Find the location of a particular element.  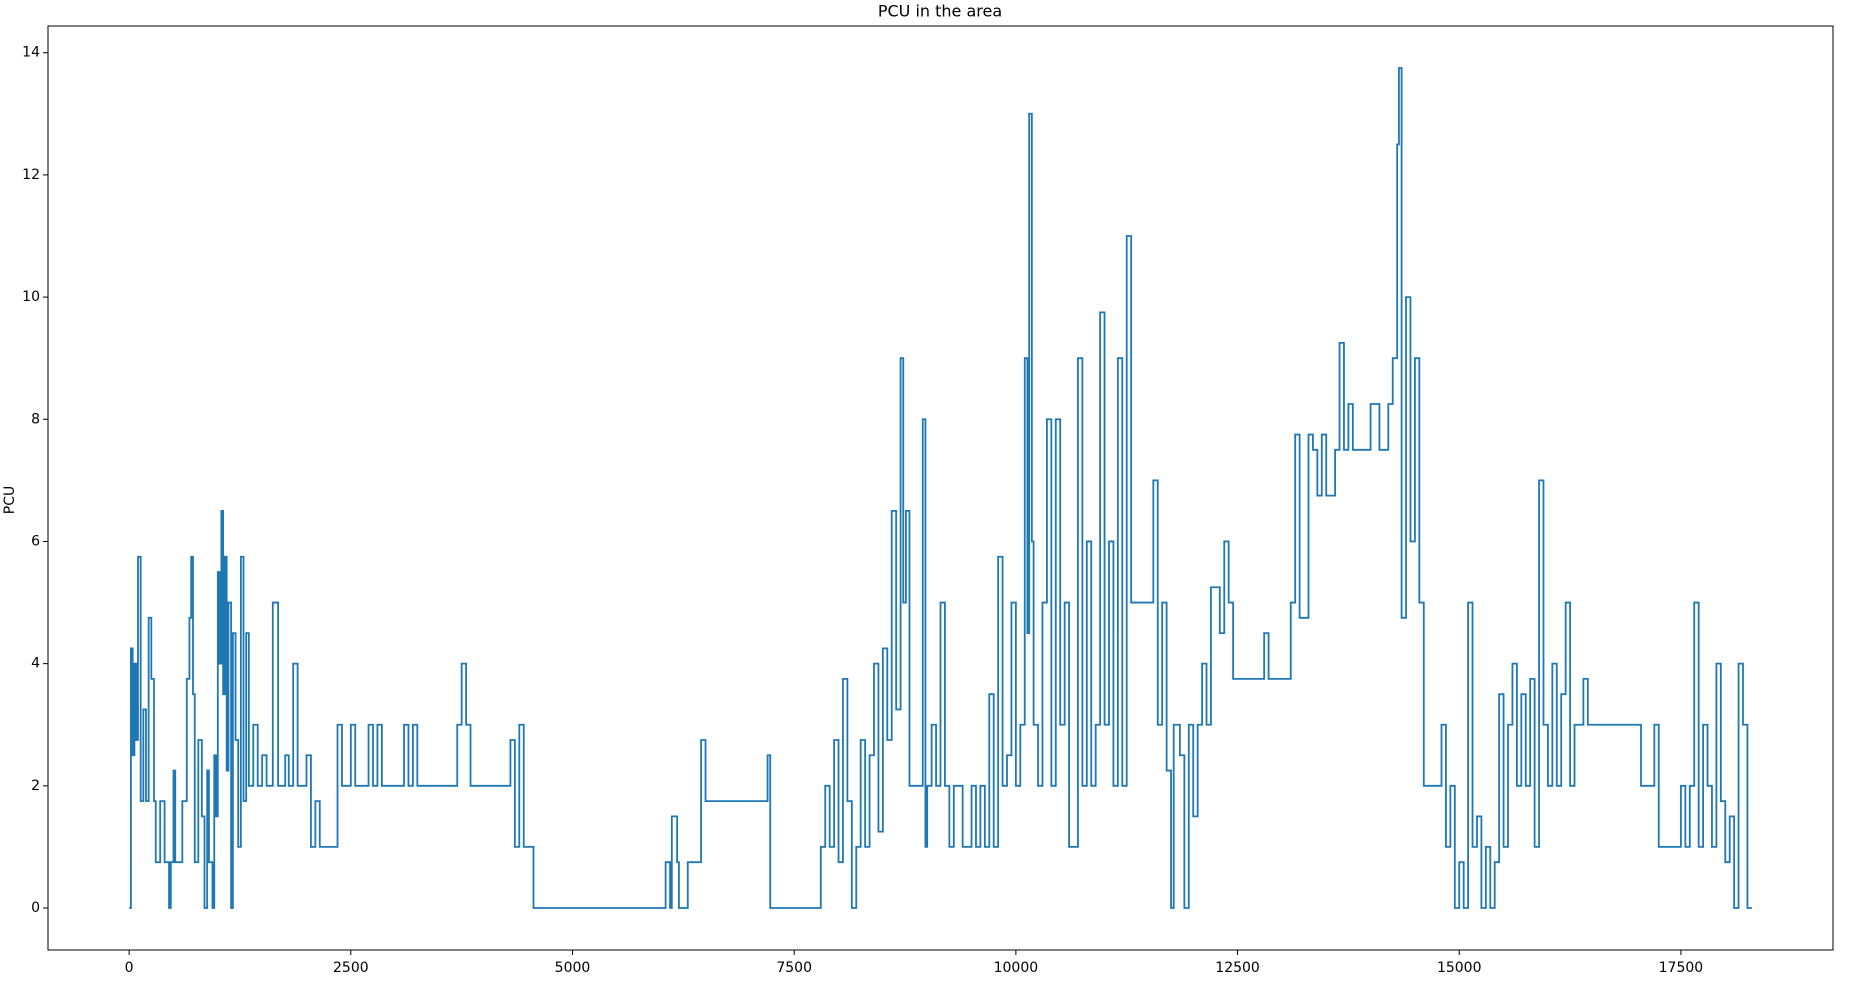

y-tick-label: 0 is located at coordinates (35, 908).